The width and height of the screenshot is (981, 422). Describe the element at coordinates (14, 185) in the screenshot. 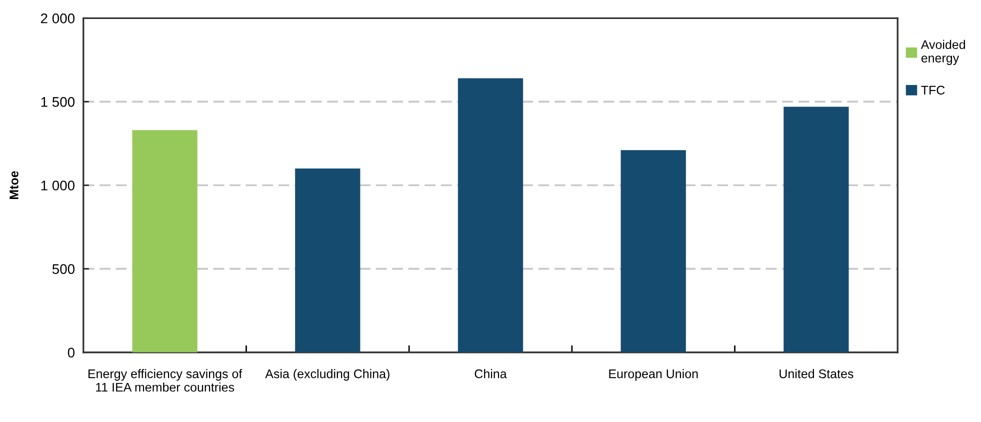

I see `y-axis-title: Mtoe` at that location.